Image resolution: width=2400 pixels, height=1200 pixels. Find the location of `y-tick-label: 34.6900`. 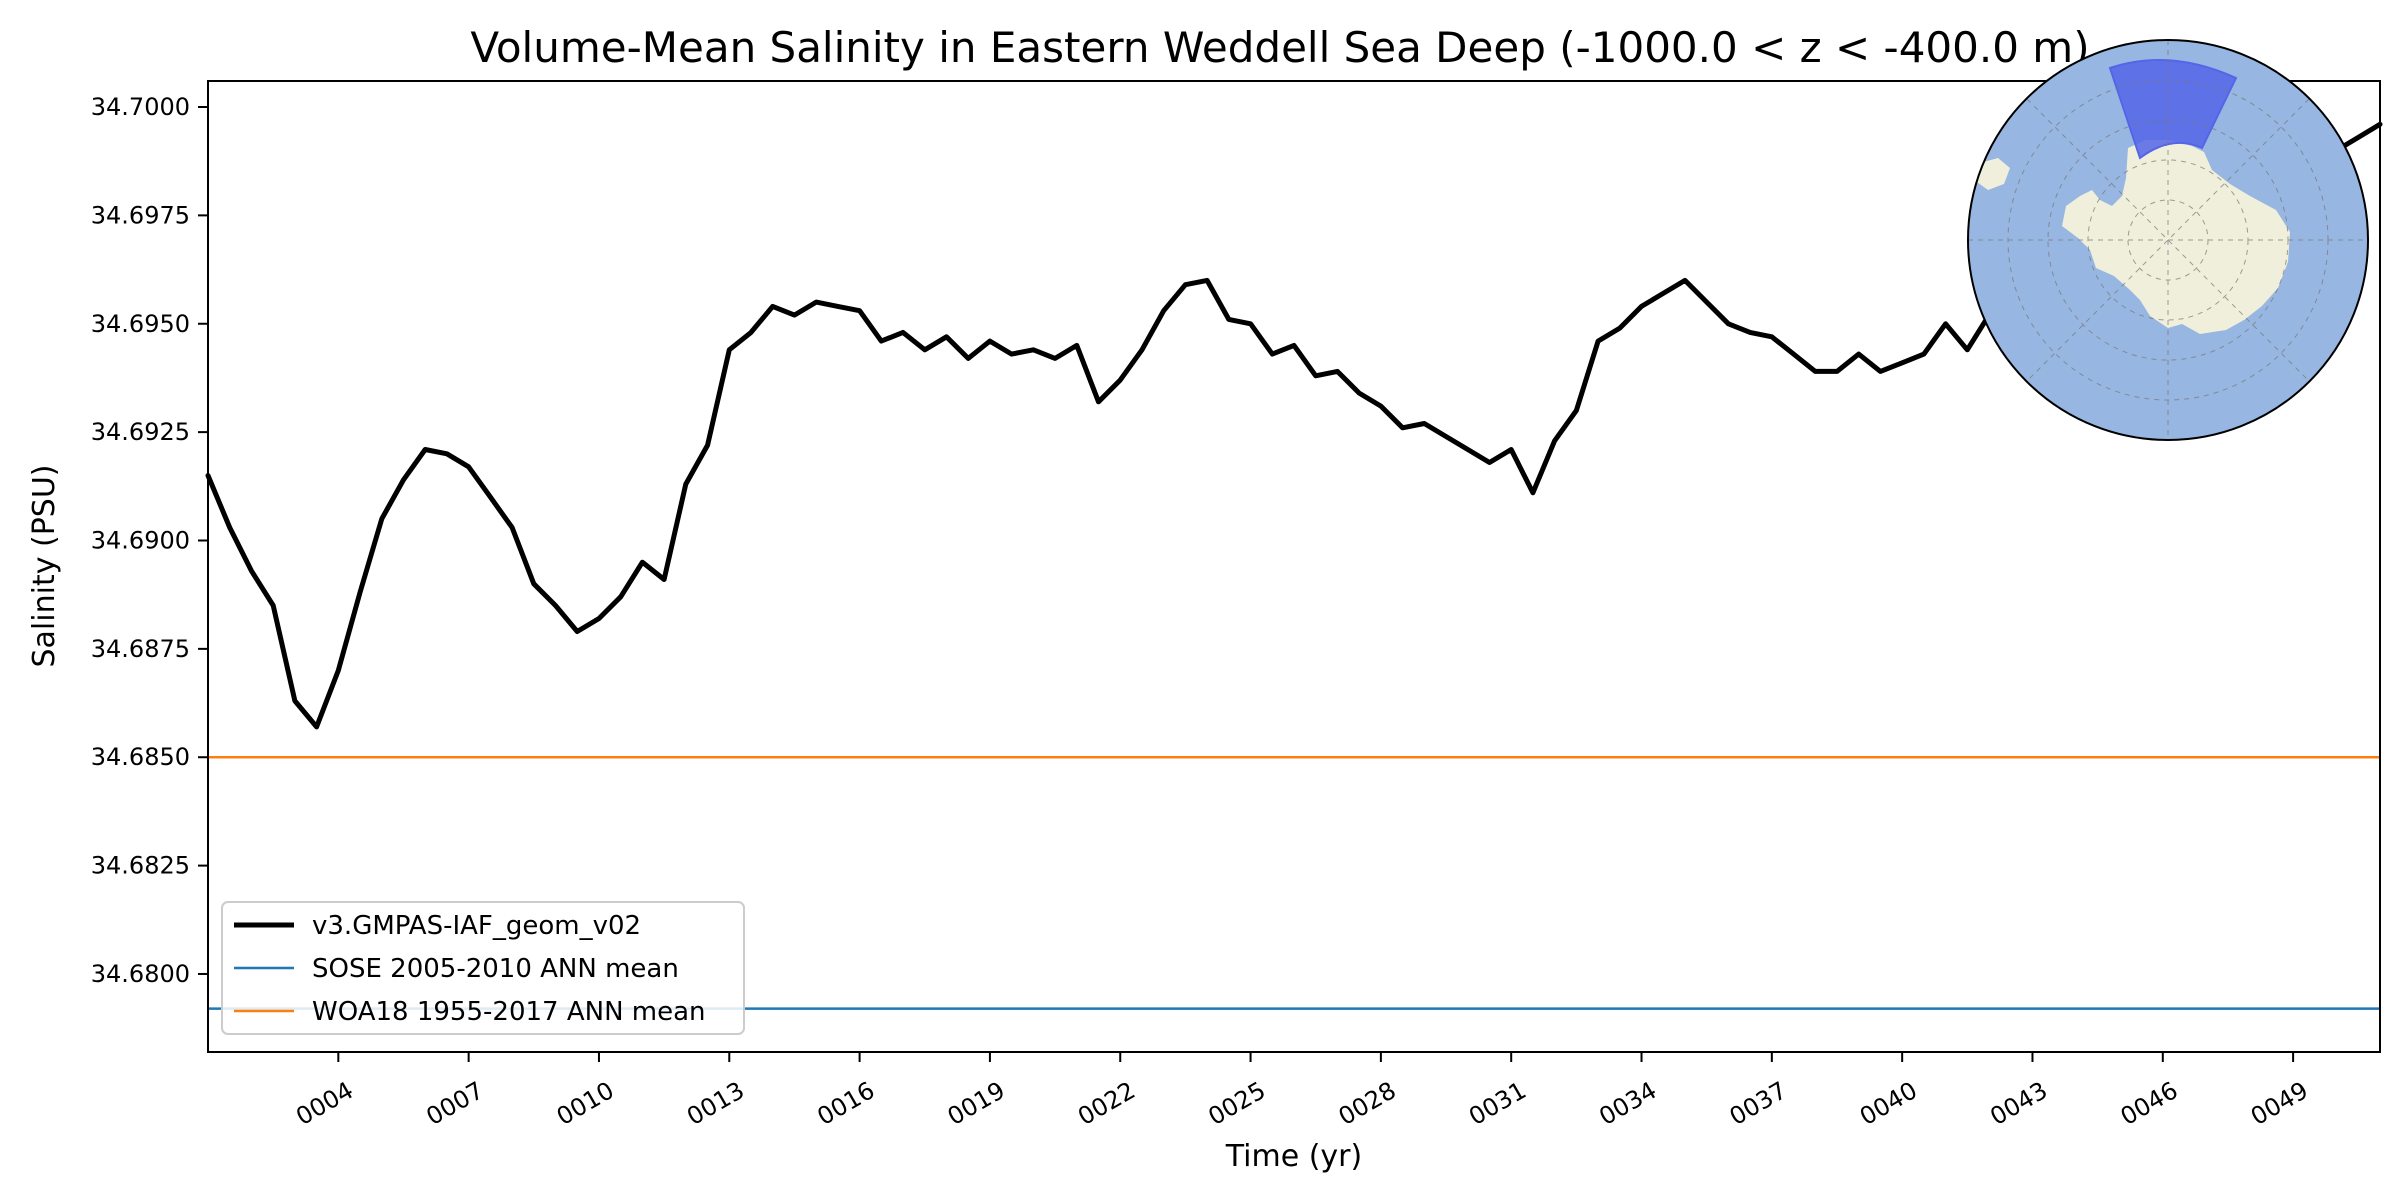

y-tick-label: 34.6900 is located at coordinates (140, 540).